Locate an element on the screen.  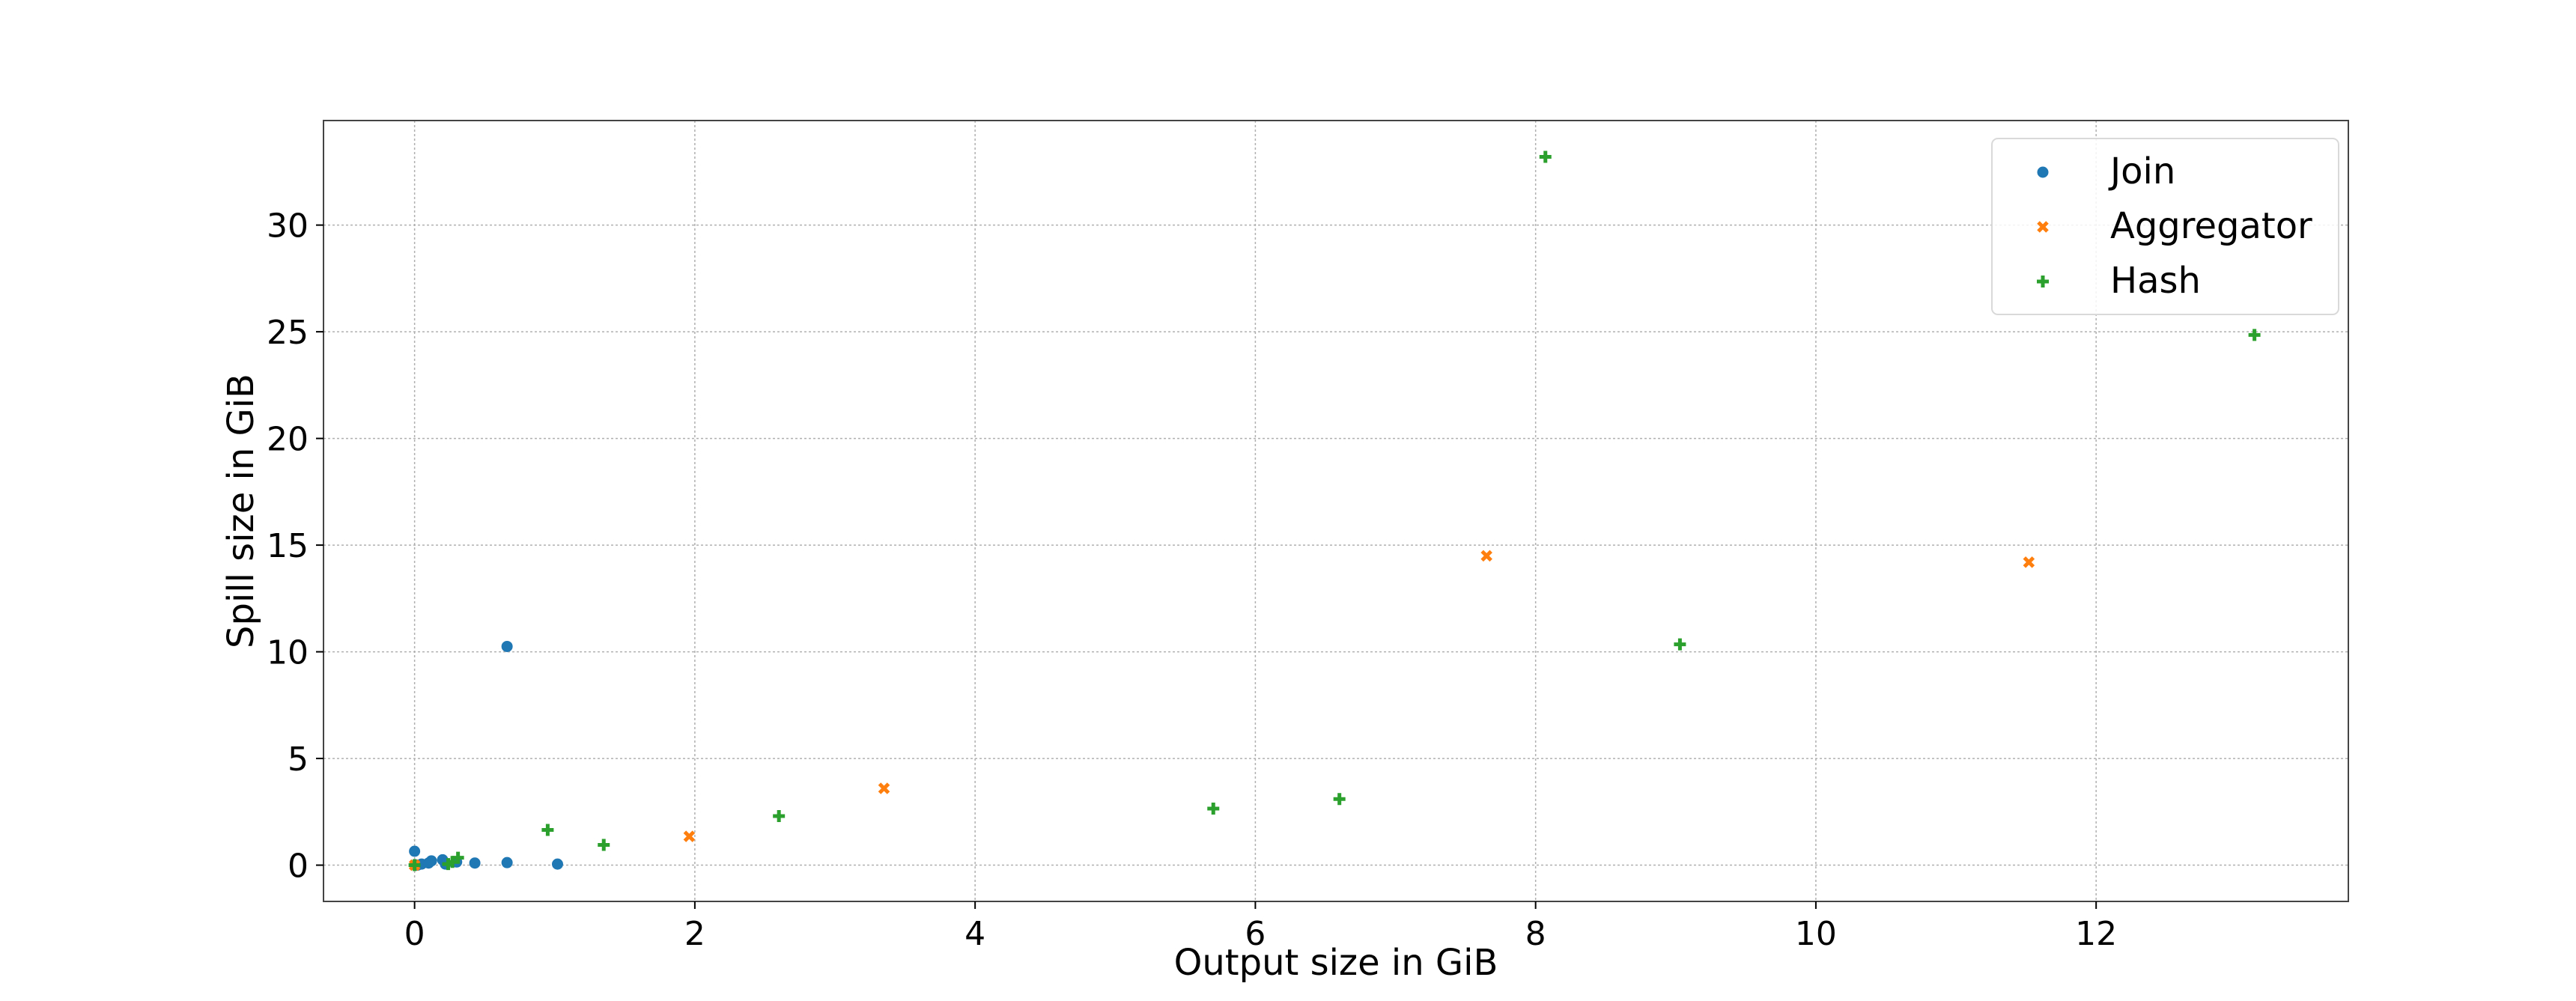
y-tick-label: 0 is located at coordinates (298, 867).